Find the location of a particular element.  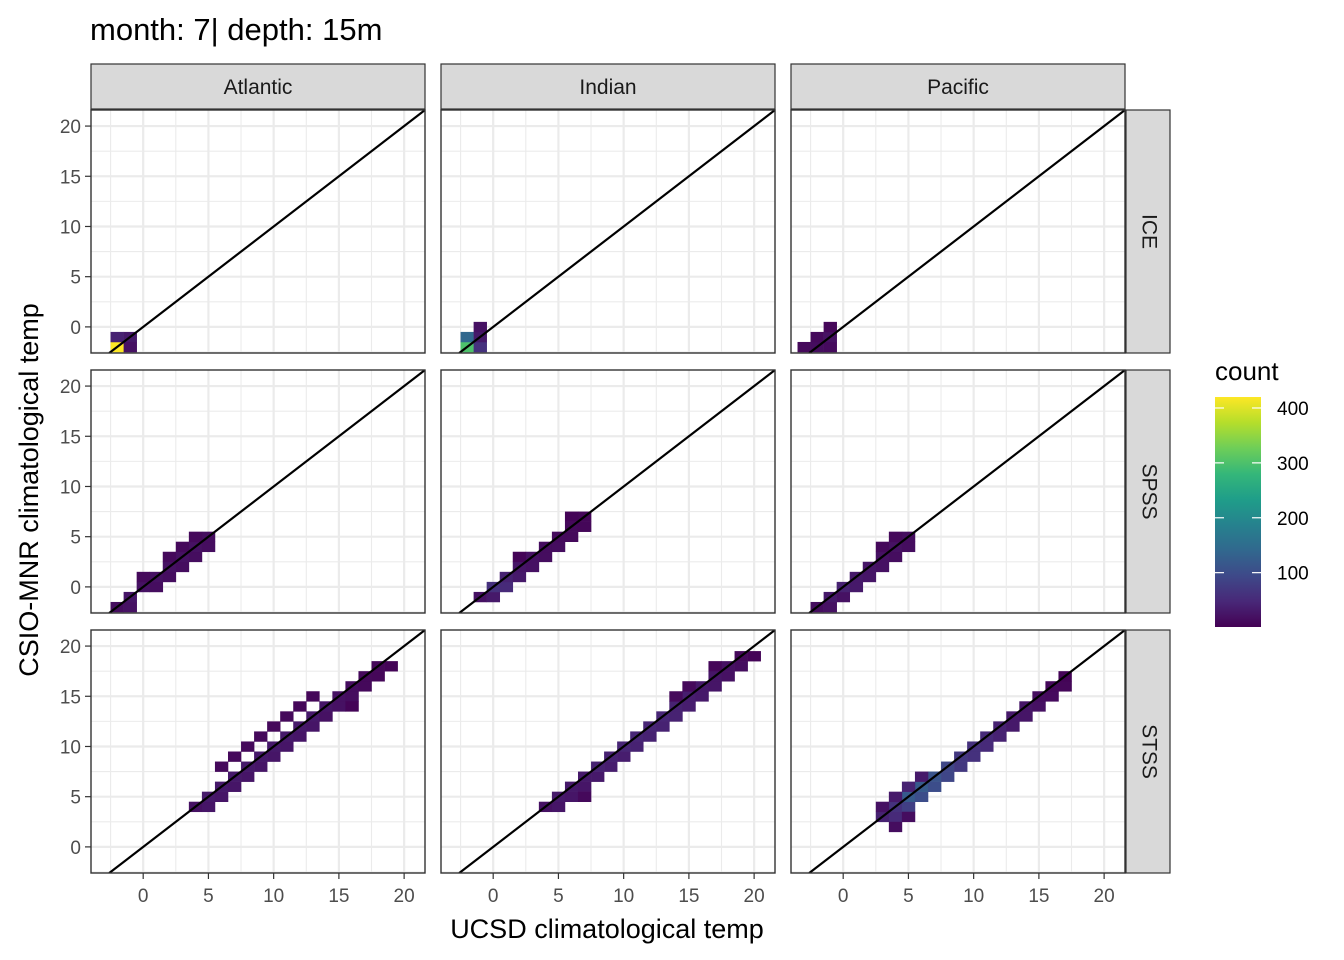

y-tick-label: 0 is located at coordinates (75, 328).